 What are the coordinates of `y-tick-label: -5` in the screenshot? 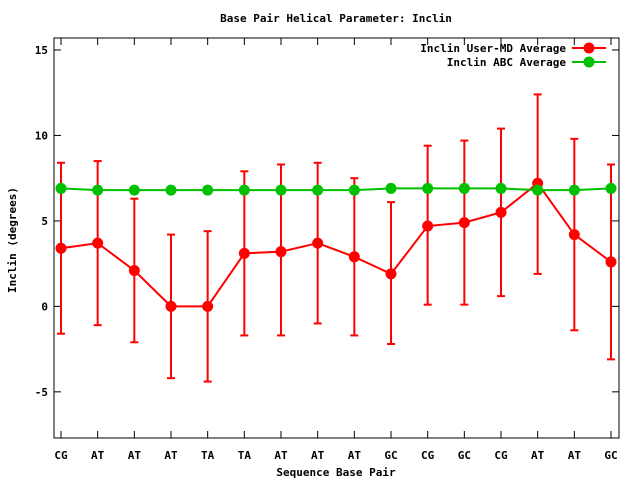 It's located at (41, 392).